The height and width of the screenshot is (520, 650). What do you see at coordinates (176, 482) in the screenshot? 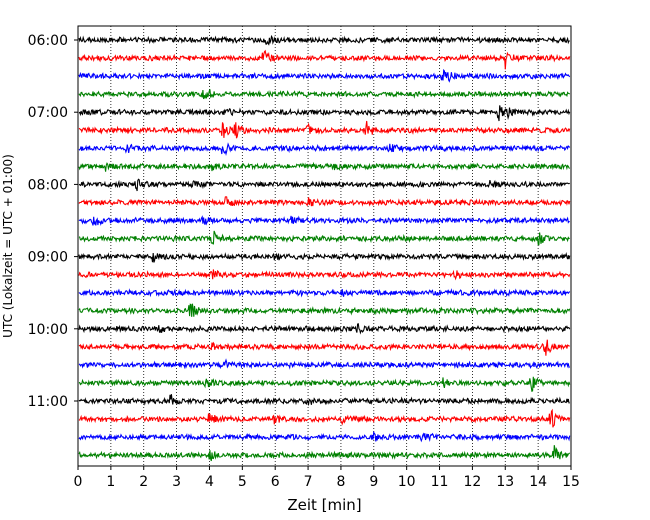
I see `x-tick-label: 3` at bounding box center [176, 482].